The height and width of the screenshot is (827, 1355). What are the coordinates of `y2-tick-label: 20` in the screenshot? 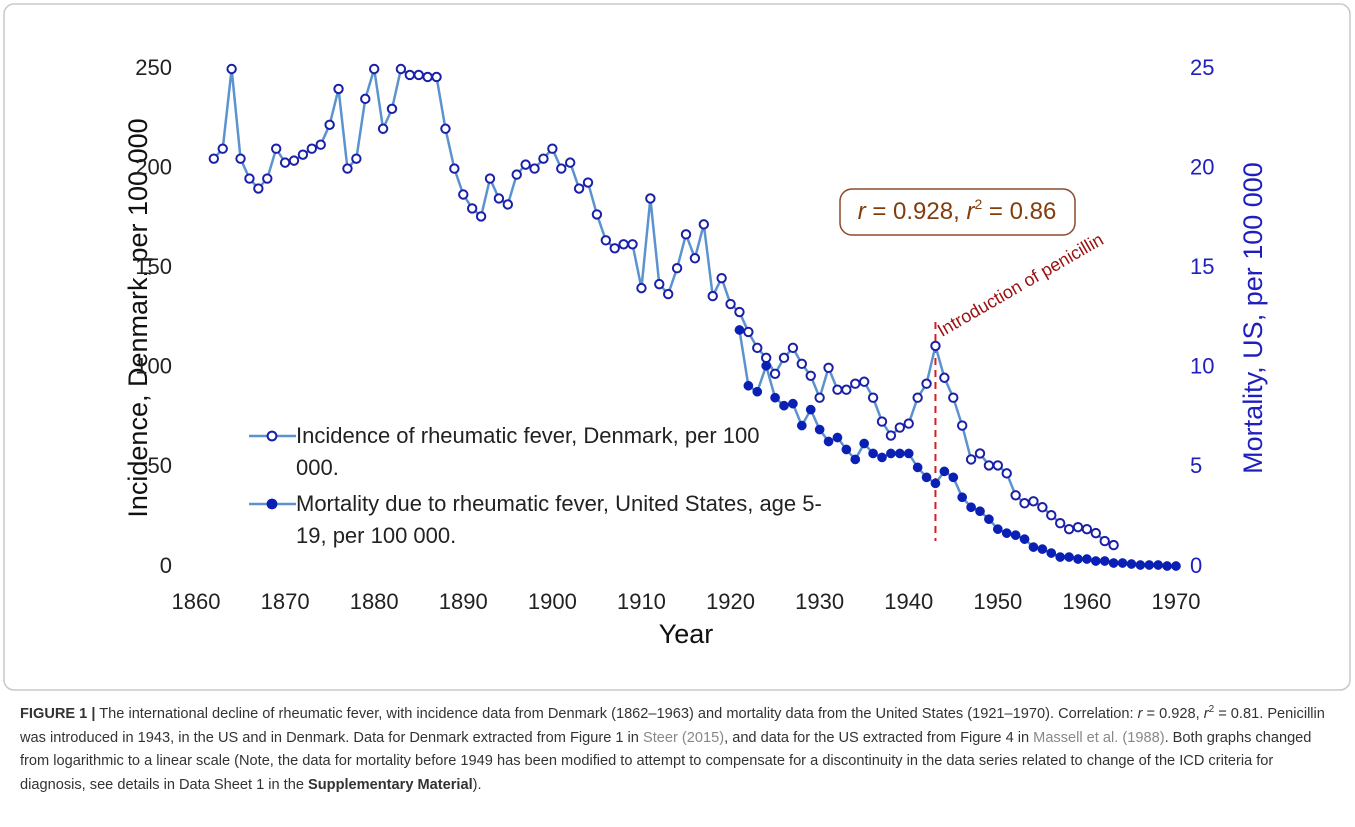 It's located at (1202, 166).